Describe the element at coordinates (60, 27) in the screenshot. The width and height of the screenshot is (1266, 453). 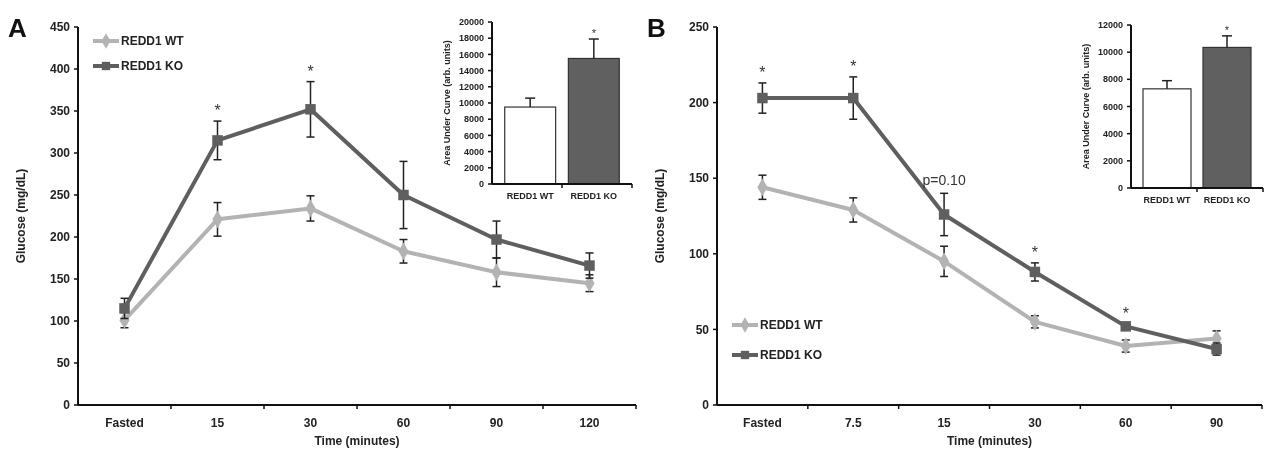
I see `y-tick-label: 450` at that location.